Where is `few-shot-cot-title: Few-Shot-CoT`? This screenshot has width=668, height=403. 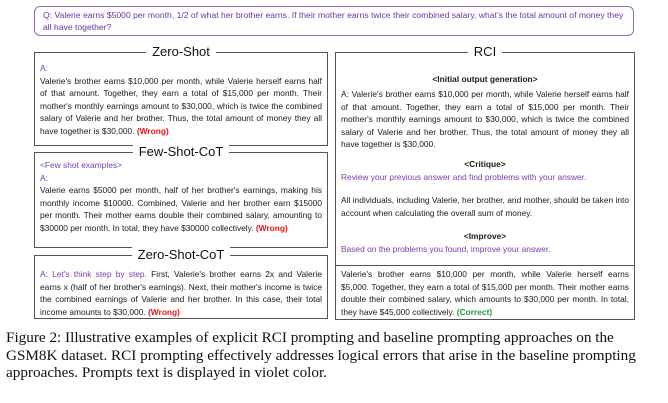 few-shot-cot-title: Few-Shot-CoT is located at coordinates (181, 152).